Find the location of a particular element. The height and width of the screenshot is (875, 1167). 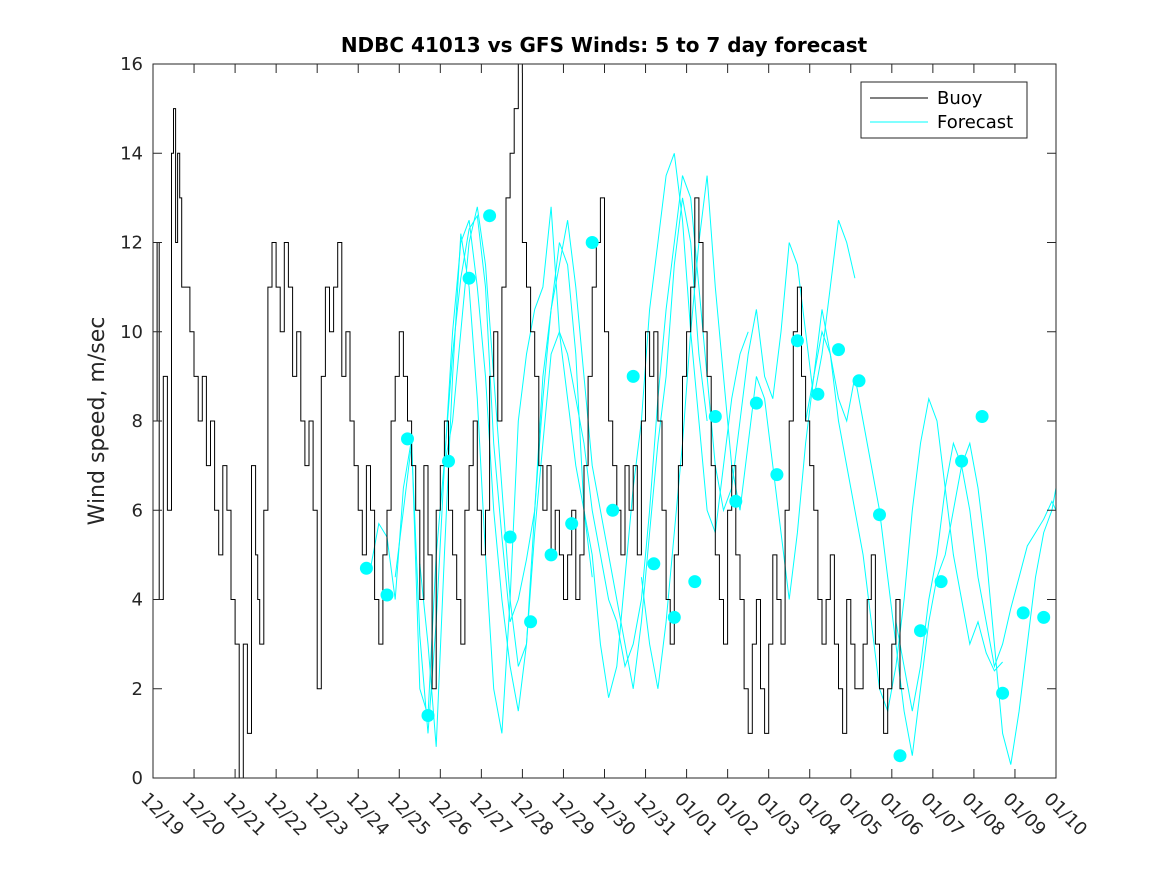

legend-forecast-label: Forecast is located at coordinates (975, 122).